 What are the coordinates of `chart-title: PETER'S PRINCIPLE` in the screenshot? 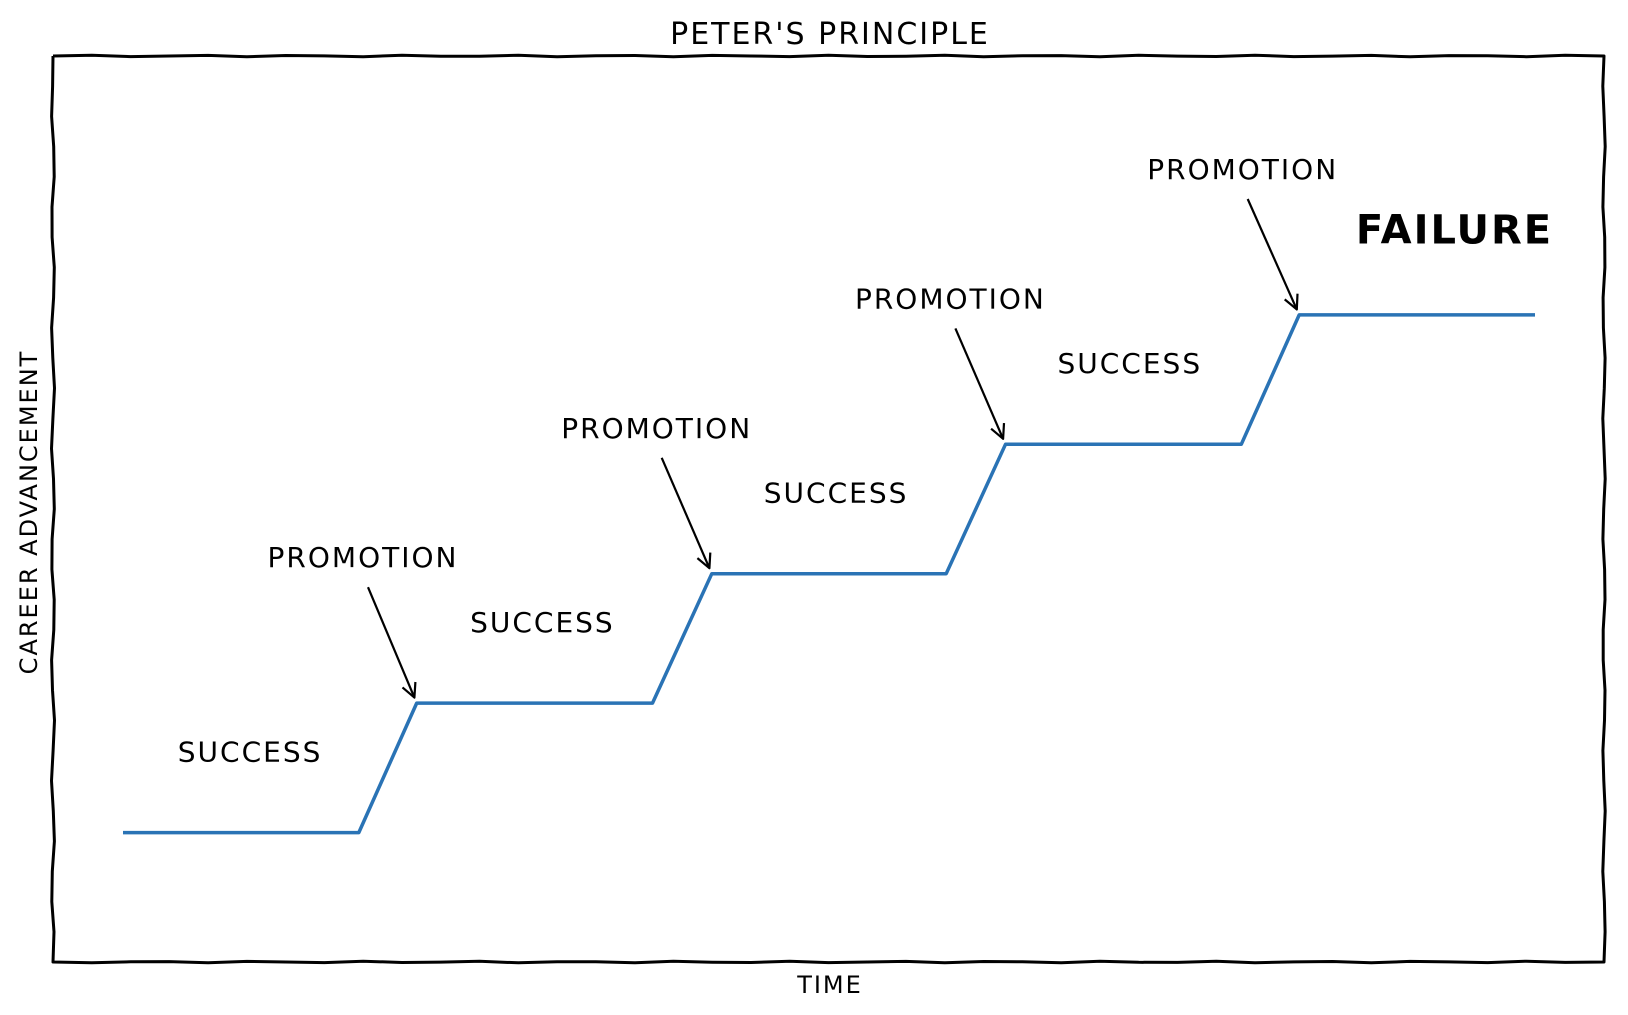 It's located at (830, 34).